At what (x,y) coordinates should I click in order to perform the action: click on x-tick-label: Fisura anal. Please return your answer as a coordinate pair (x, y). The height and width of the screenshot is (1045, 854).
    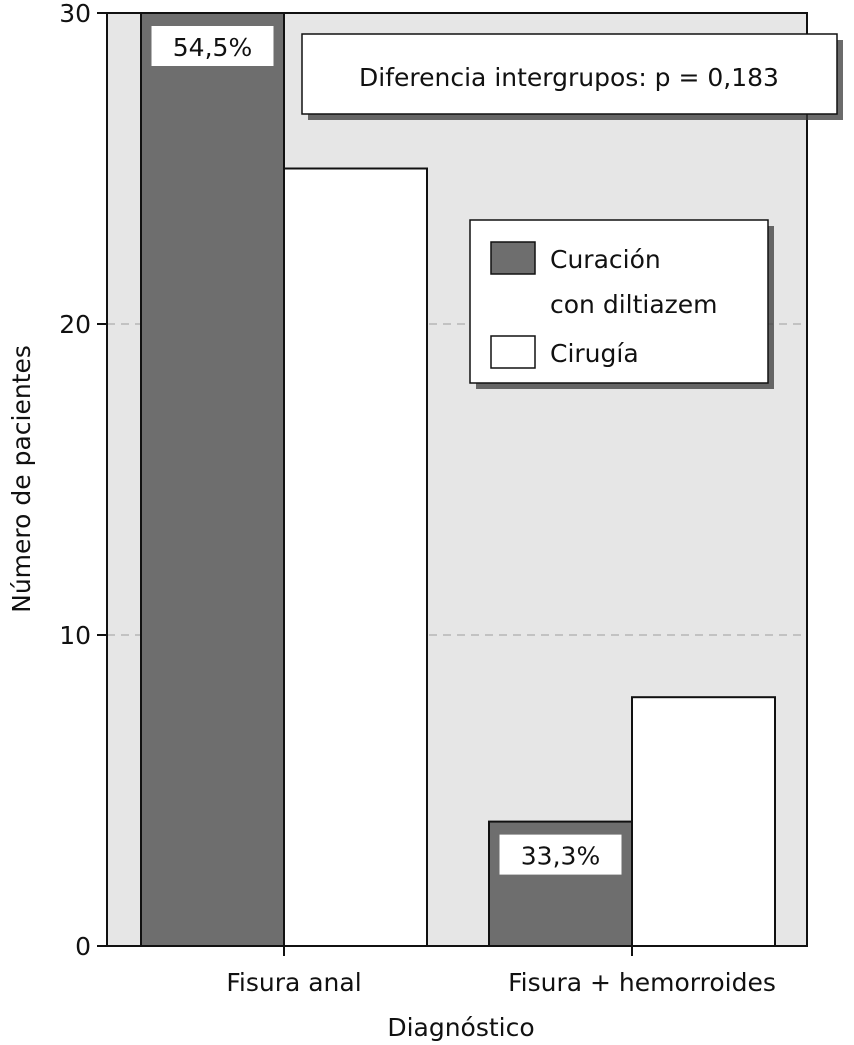
    Looking at the image, I should click on (293, 982).